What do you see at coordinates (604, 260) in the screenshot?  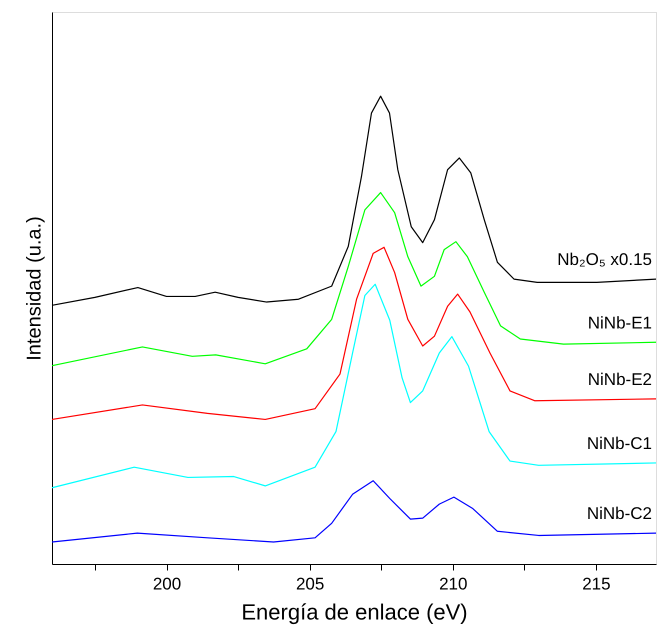 I see `series-label: Nb₂O₅ x0.15` at bounding box center [604, 260].